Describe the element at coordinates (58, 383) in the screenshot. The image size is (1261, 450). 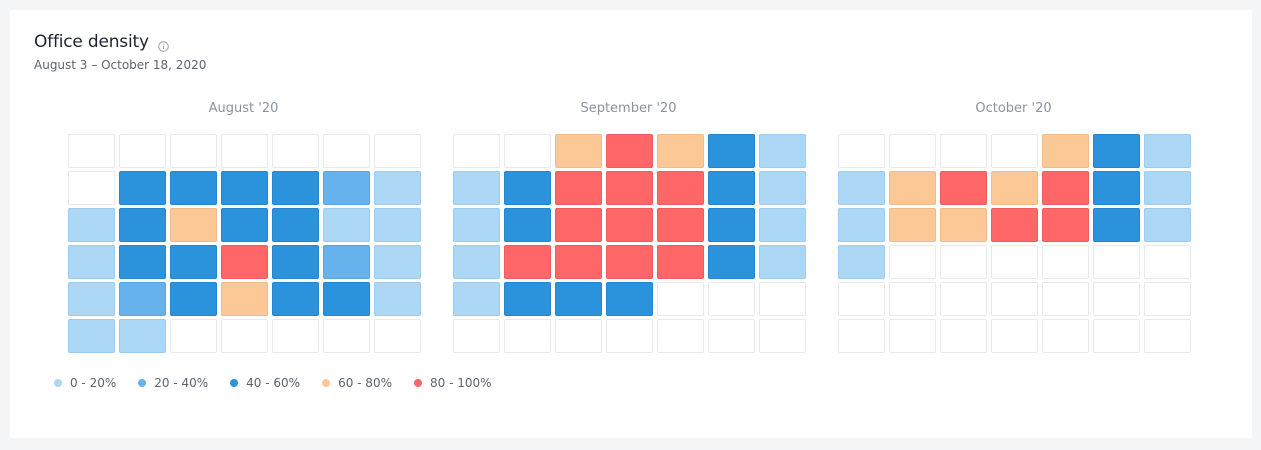
I see `legend-dot` at that location.